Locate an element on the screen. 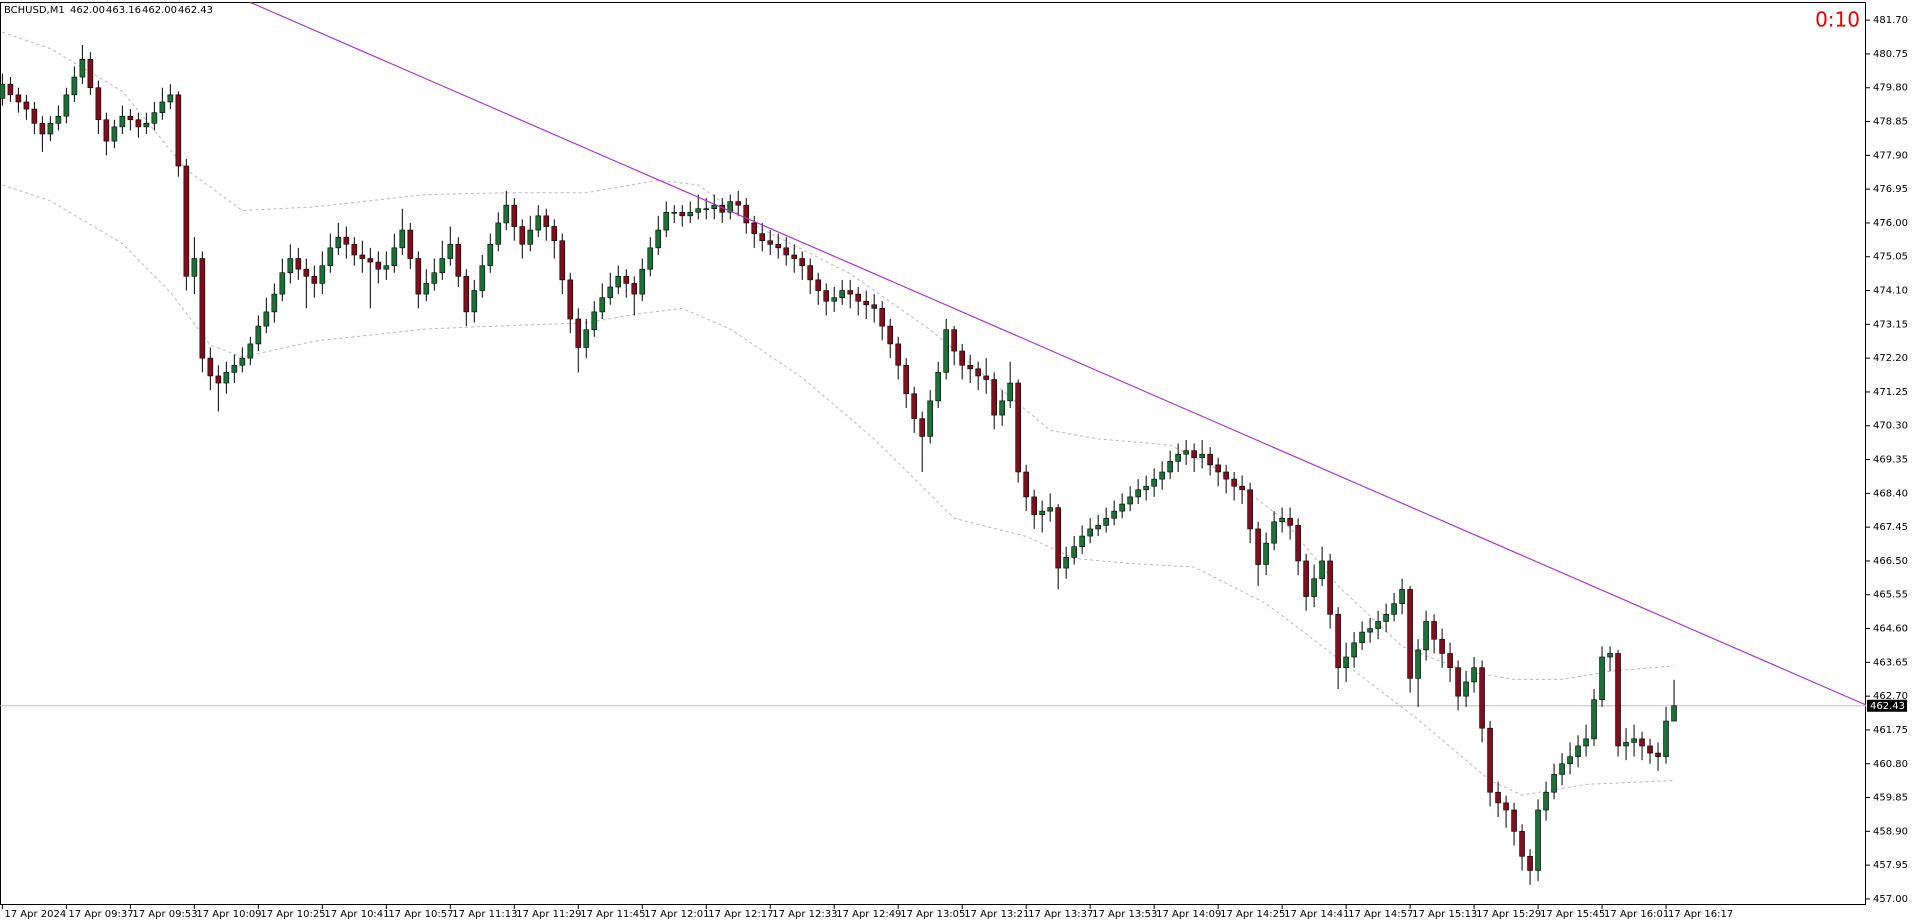 This screenshot has height=923, width=1912. timer: 0:10 is located at coordinates (1837, 20).